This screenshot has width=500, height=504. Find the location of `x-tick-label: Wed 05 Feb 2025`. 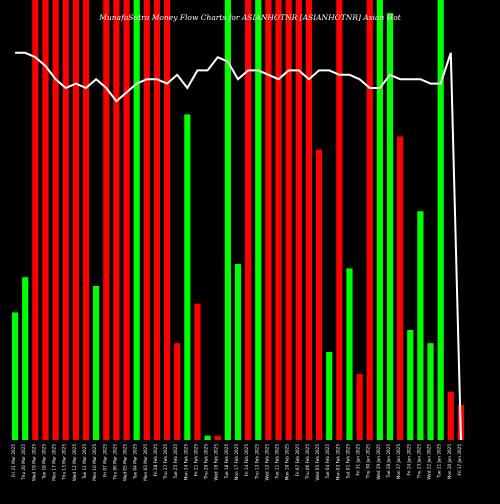

x-tick-label: Wed 05 Feb 2025 is located at coordinates (317, 462).